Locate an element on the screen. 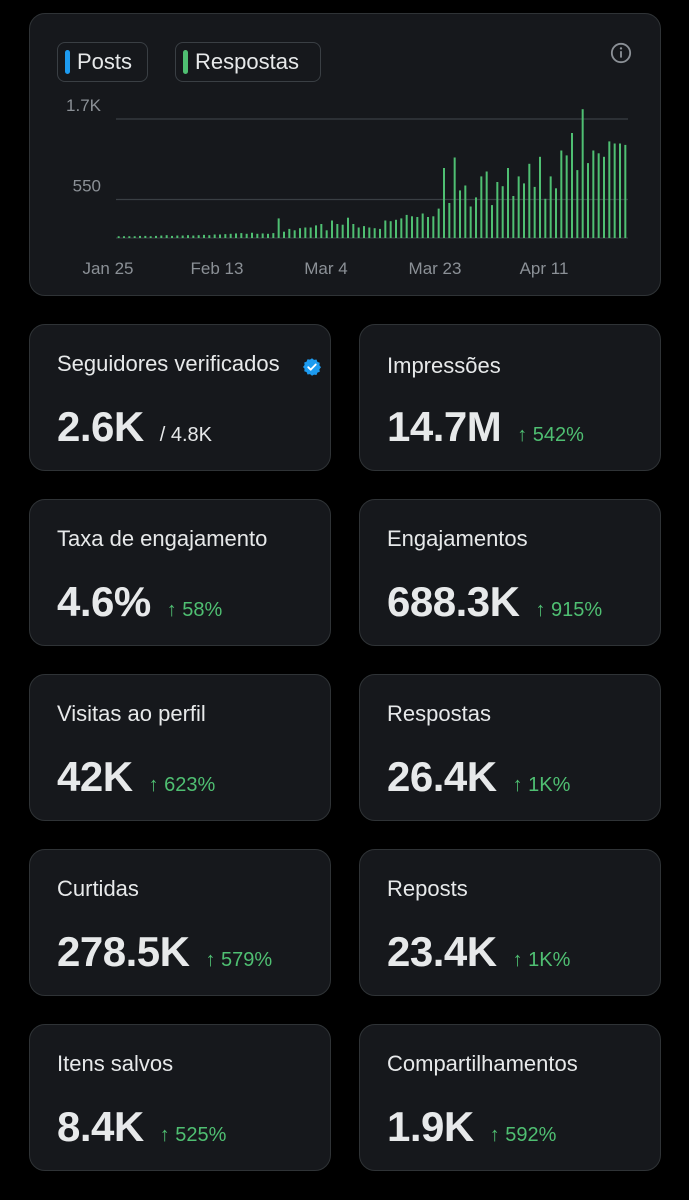  legend-posts-toggle: Posts is located at coordinates (102, 62).